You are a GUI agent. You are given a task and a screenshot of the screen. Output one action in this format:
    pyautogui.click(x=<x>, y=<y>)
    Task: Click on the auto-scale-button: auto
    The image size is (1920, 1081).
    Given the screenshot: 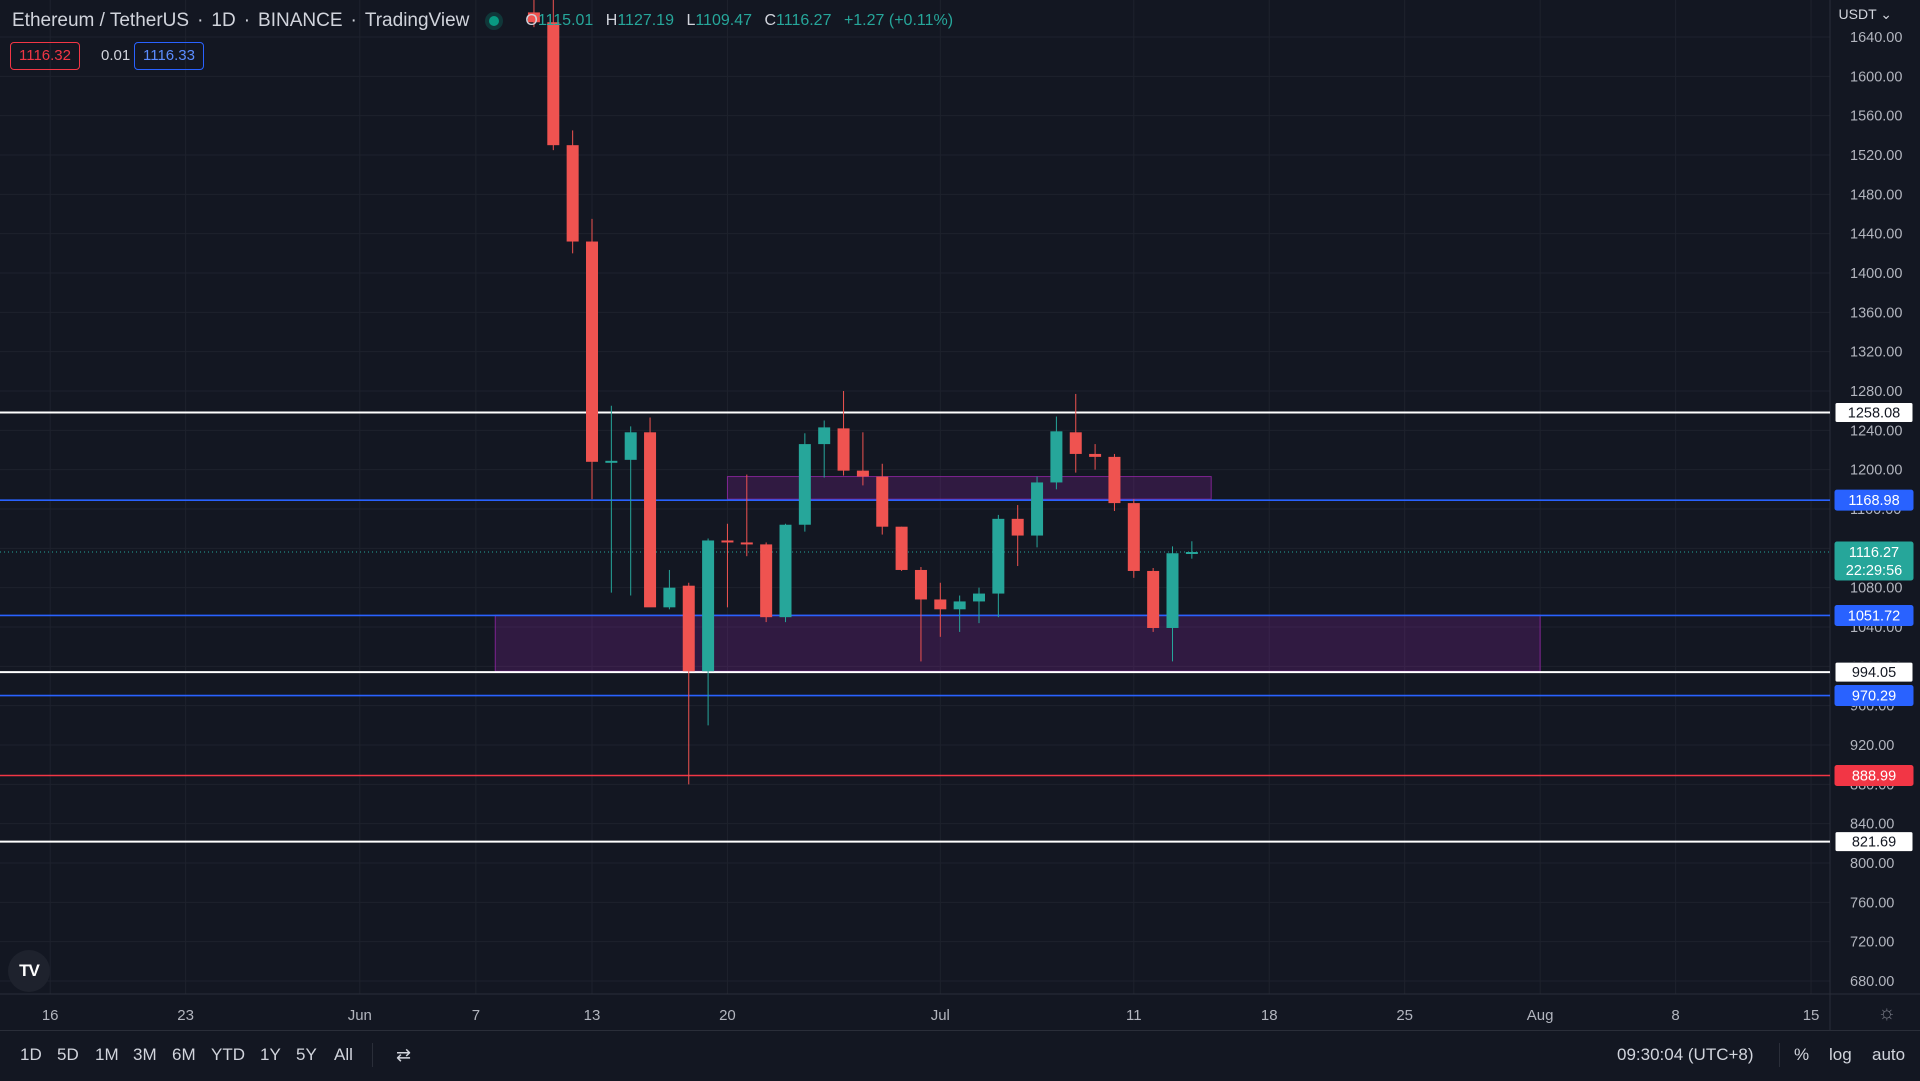 What is the action you would take?
    pyautogui.click(x=1889, y=1054)
    